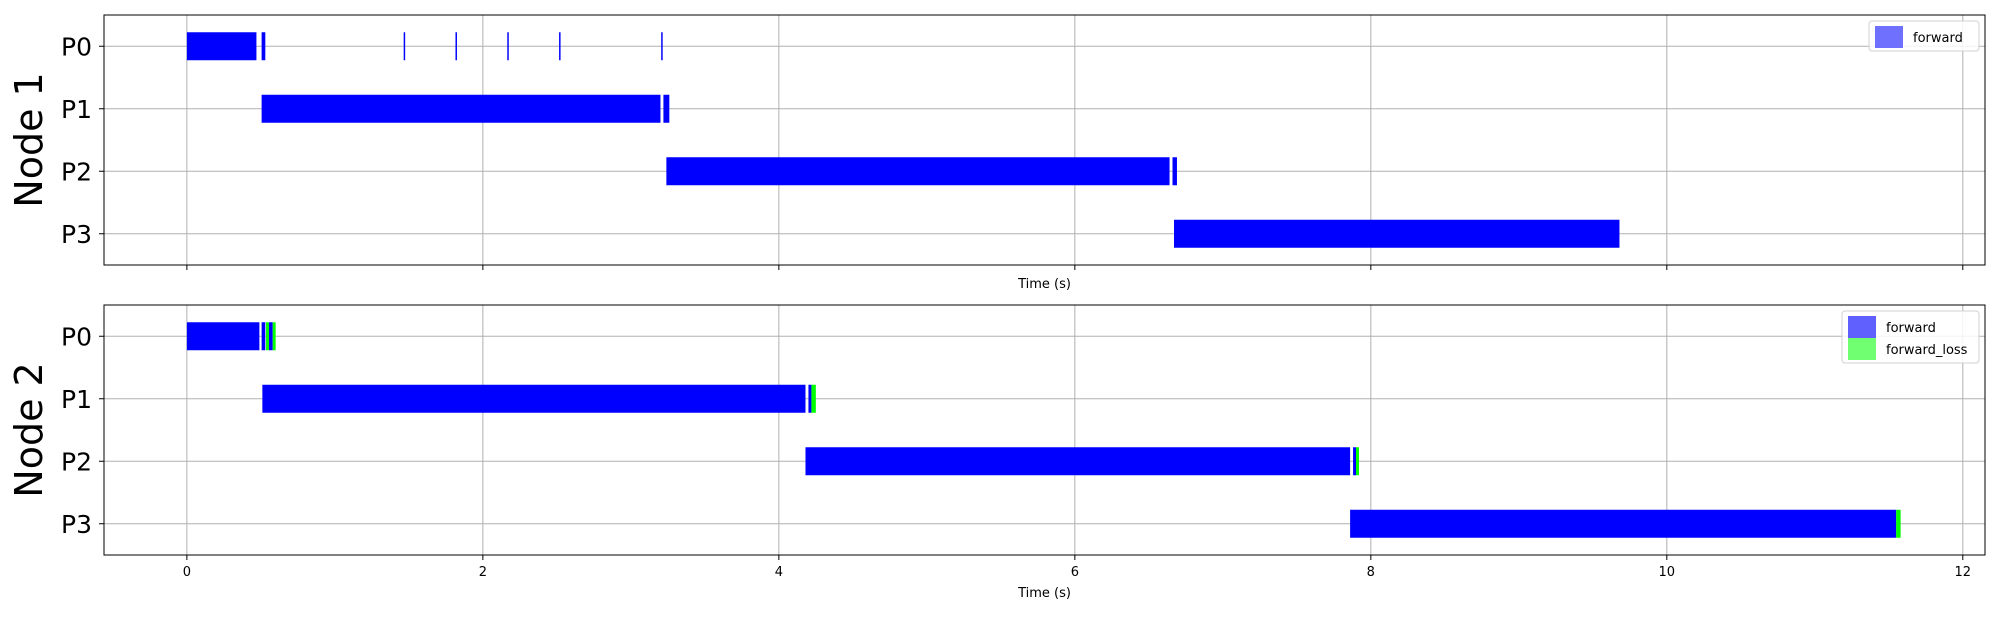  I want to click on legend: forward forward_loss, so click(1910, 337).